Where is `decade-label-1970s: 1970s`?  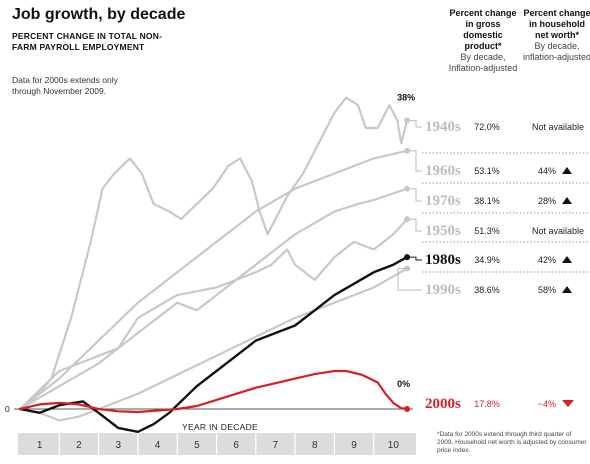
decade-label-1970s: 1970s is located at coordinates (443, 201).